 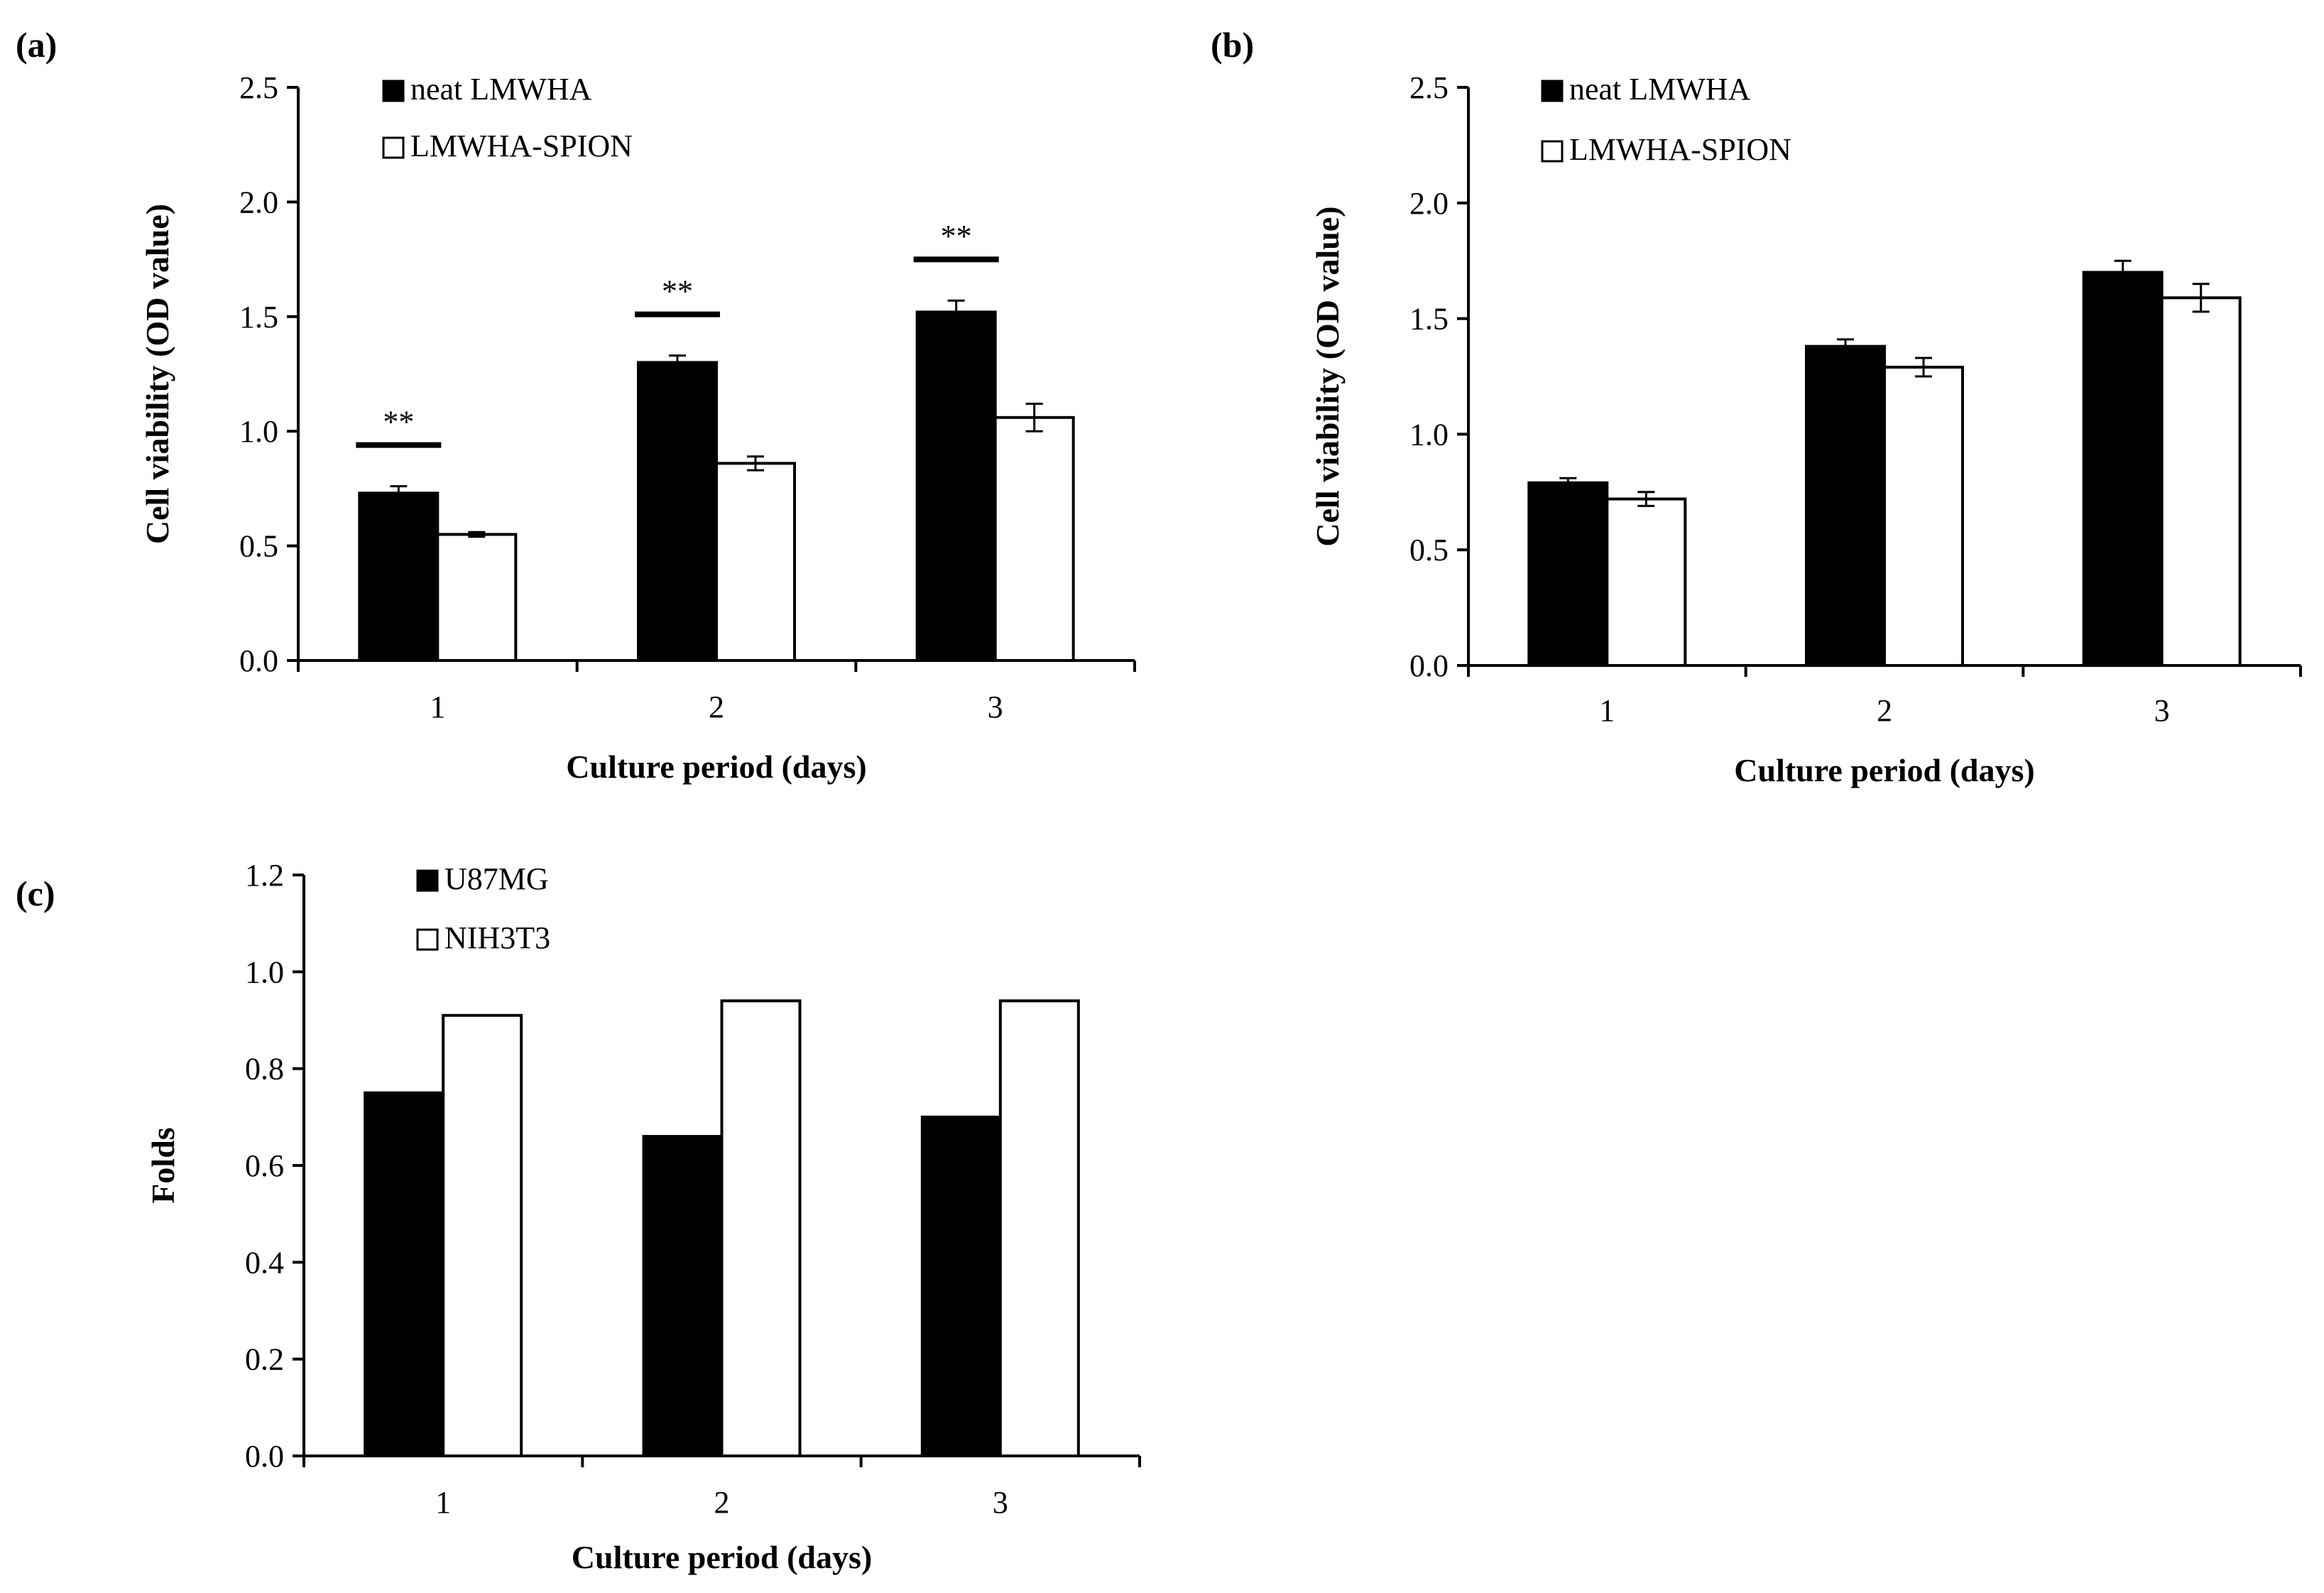 What do you see at coordinates (36, 45) in the screenshot?
I see `panel-label: (a)` at bounding box center [36, 45].